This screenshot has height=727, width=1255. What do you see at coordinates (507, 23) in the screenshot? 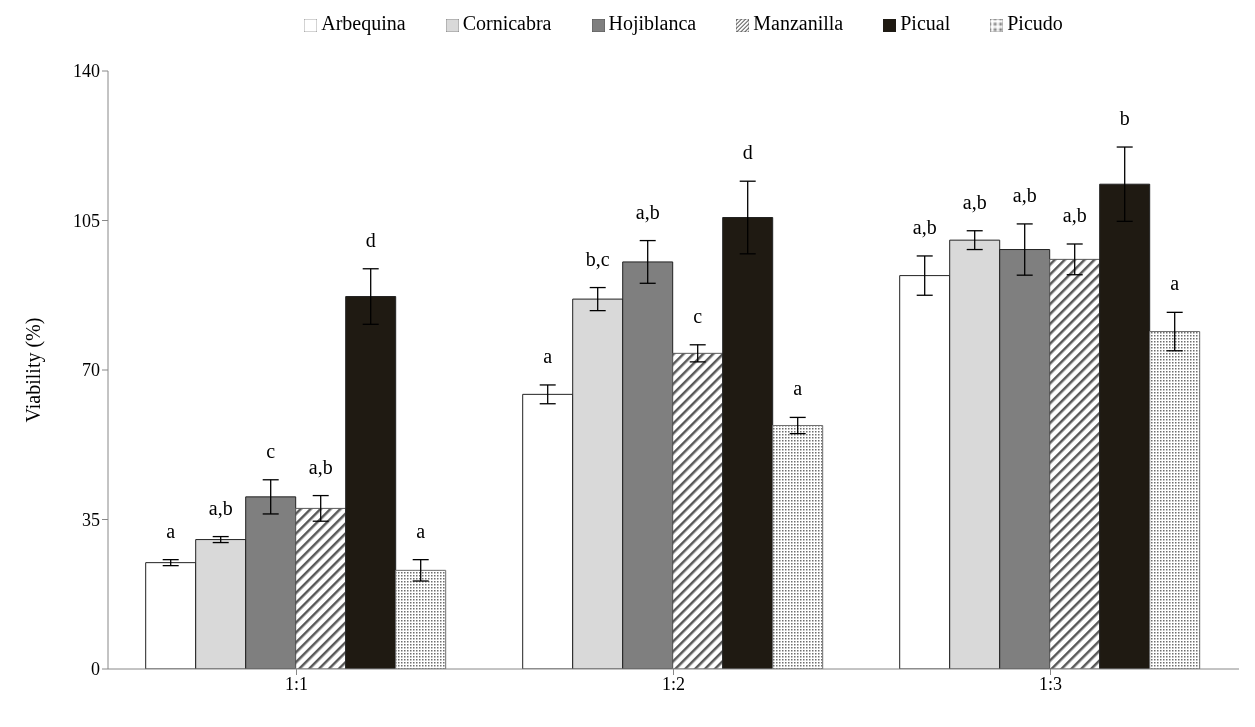
I see `legend-label: Cornicabra` at bounding box center [507, 23].